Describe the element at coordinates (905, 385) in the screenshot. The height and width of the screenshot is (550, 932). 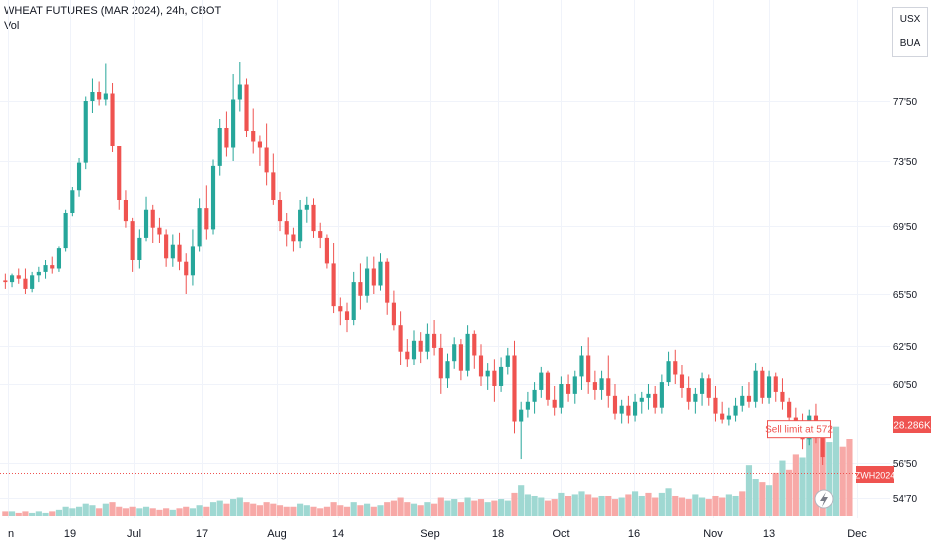
I see `price-tick-label: 60'50` at that location.